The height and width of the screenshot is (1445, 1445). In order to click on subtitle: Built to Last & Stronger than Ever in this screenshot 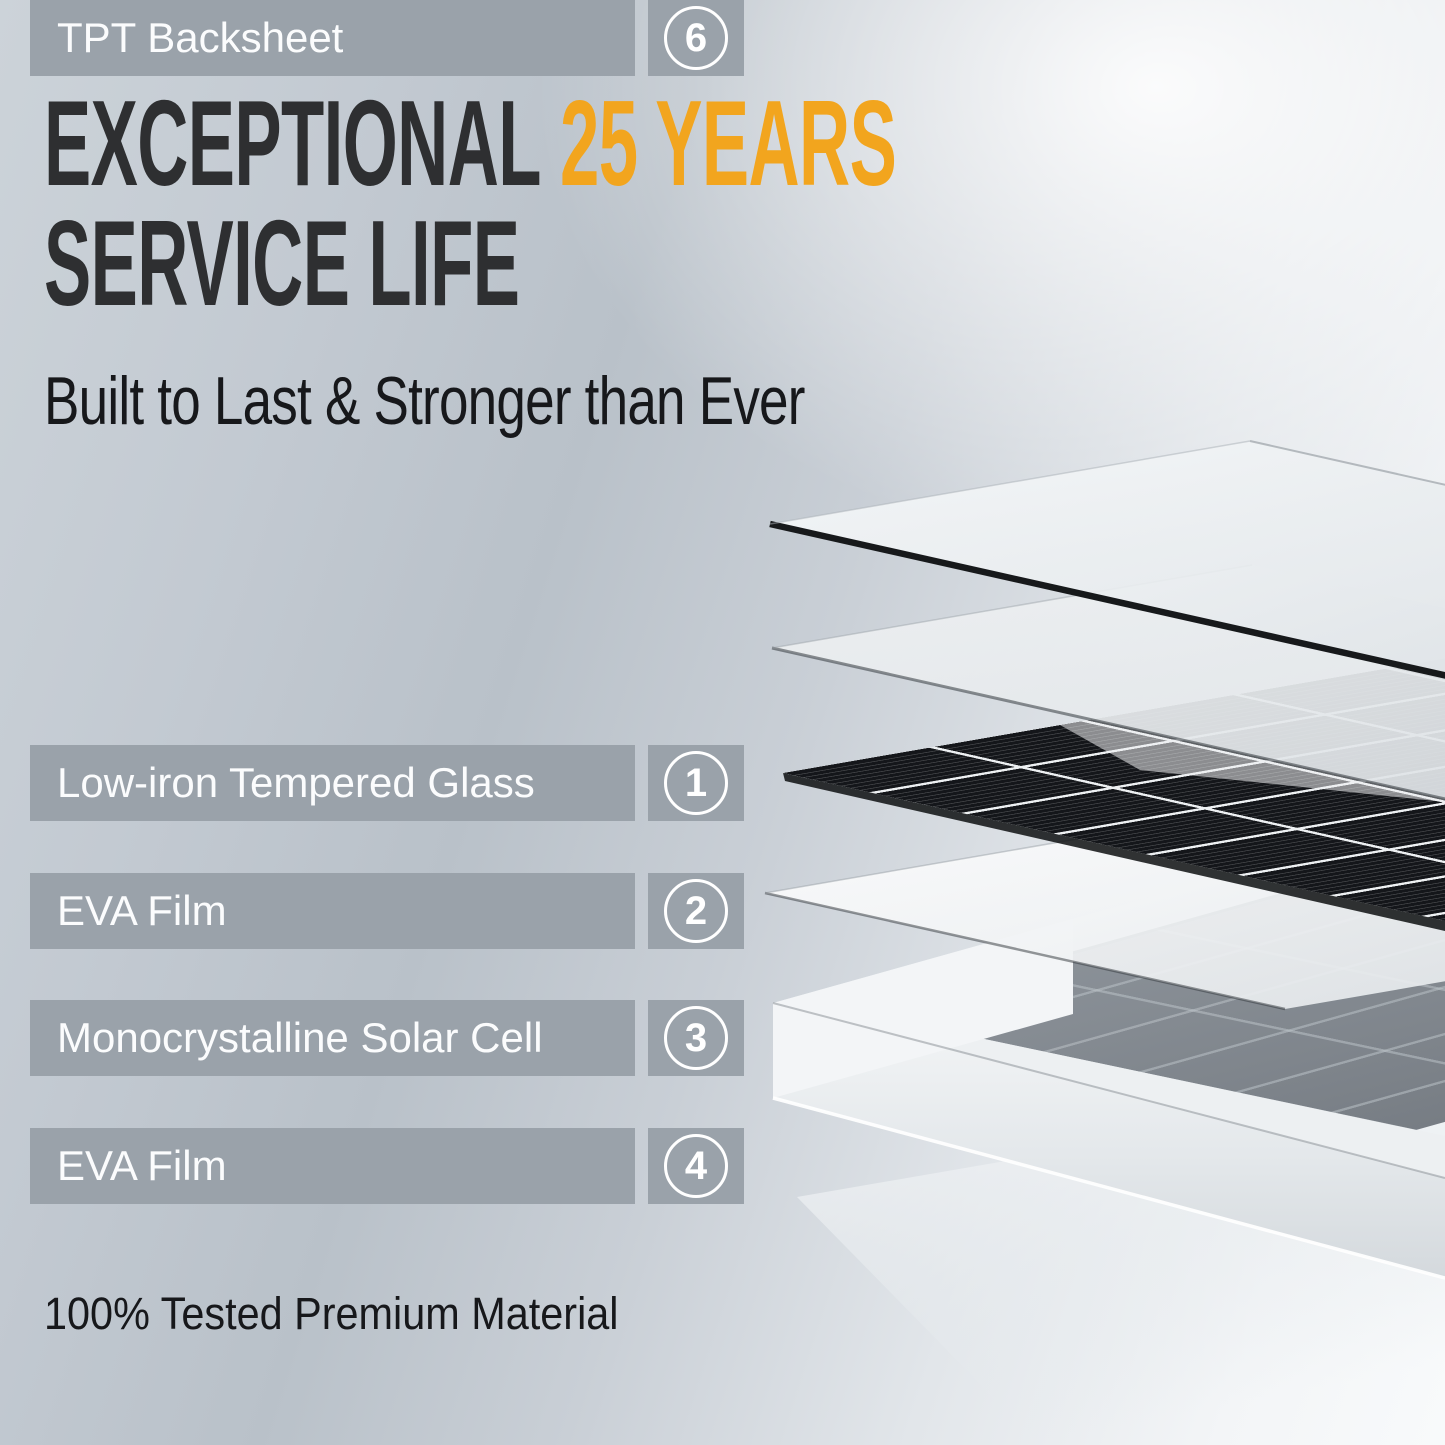, I will do `click(424, 401)`.